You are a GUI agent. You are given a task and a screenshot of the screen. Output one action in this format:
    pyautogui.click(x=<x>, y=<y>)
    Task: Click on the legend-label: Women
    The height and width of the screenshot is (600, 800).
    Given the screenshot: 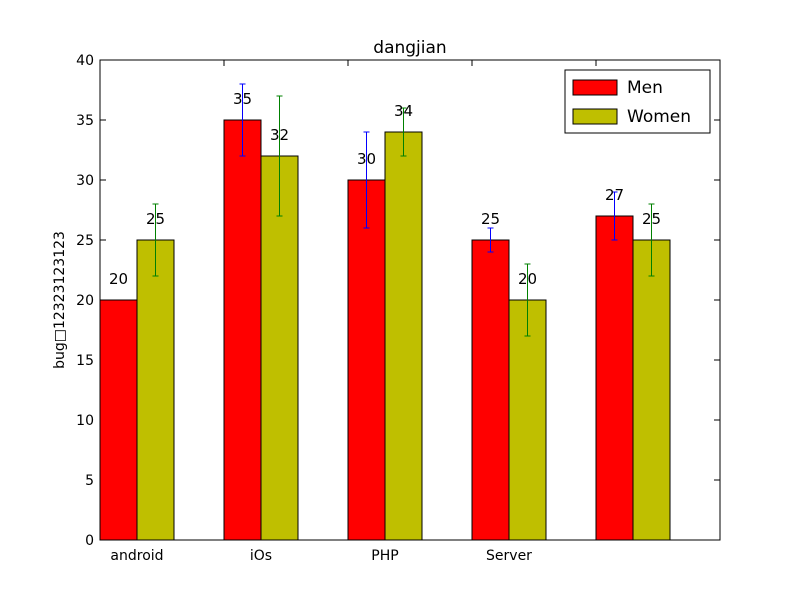 What is the action you would take?
    pyautogui.click(x=659, y=117)
    